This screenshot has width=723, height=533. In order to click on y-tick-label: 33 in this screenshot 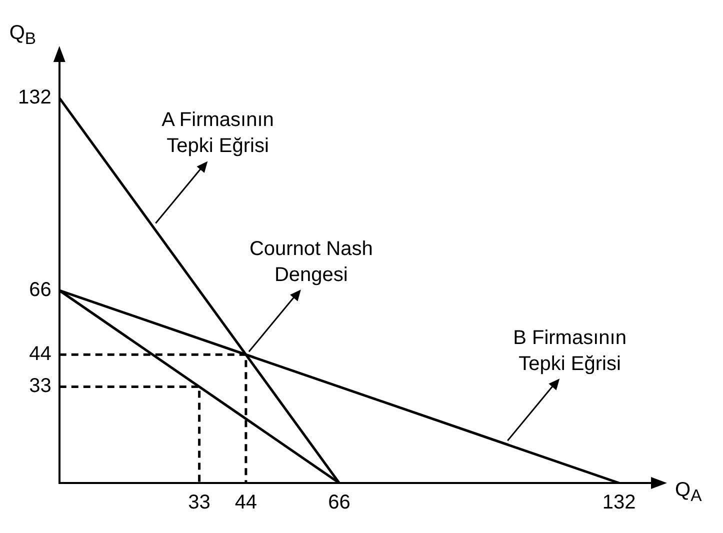, I will do `click(40, 386)`.